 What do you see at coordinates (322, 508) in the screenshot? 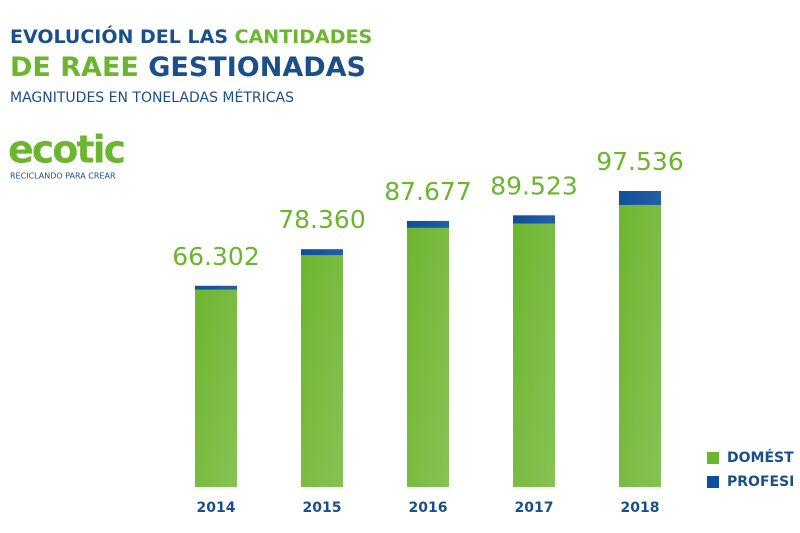
I see `x-tick-label: 2015` at bounding box center [322, 508].